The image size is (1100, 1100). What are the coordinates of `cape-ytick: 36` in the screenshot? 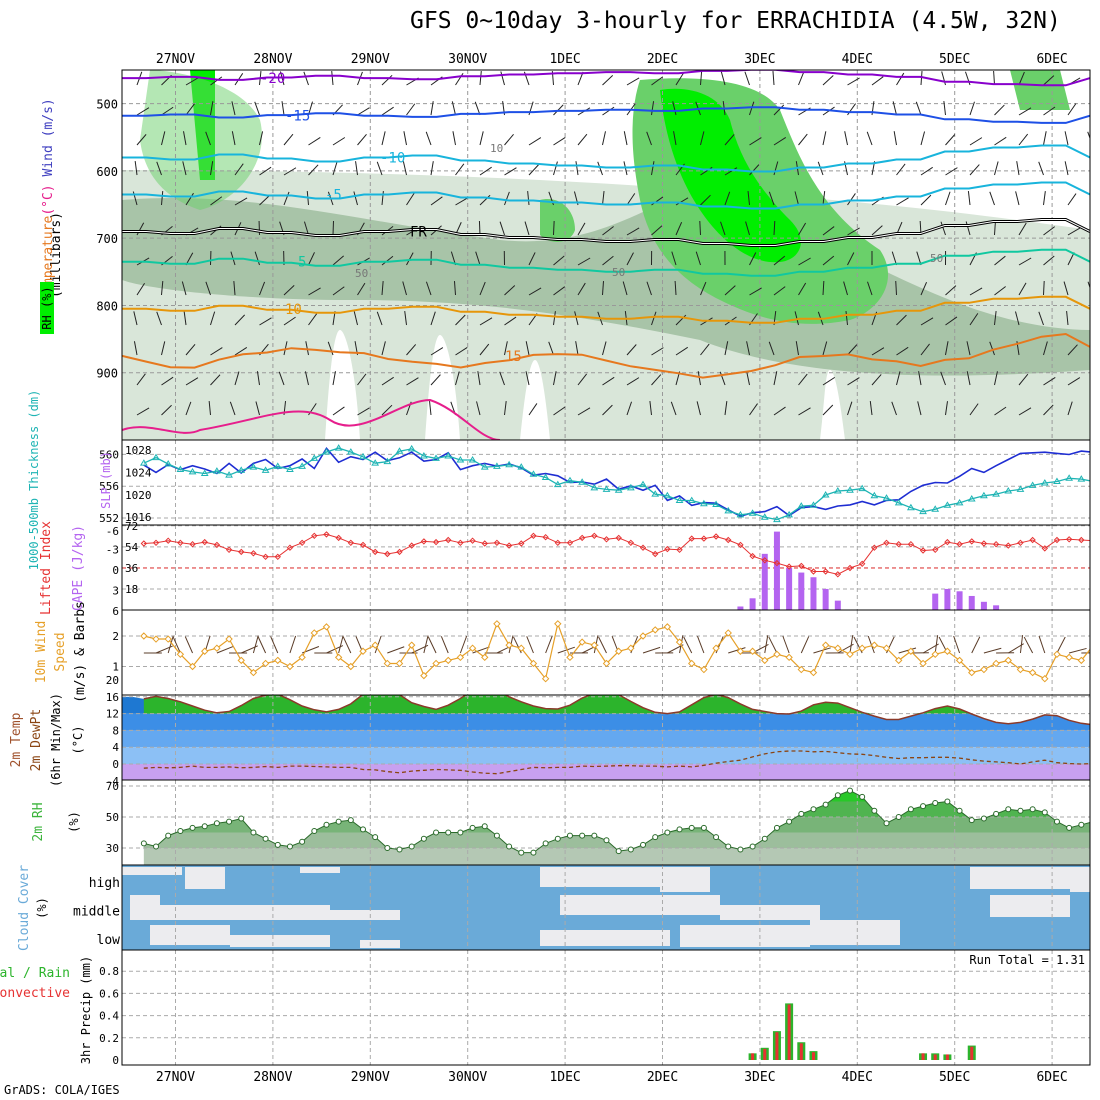 It's located at (131, 568).